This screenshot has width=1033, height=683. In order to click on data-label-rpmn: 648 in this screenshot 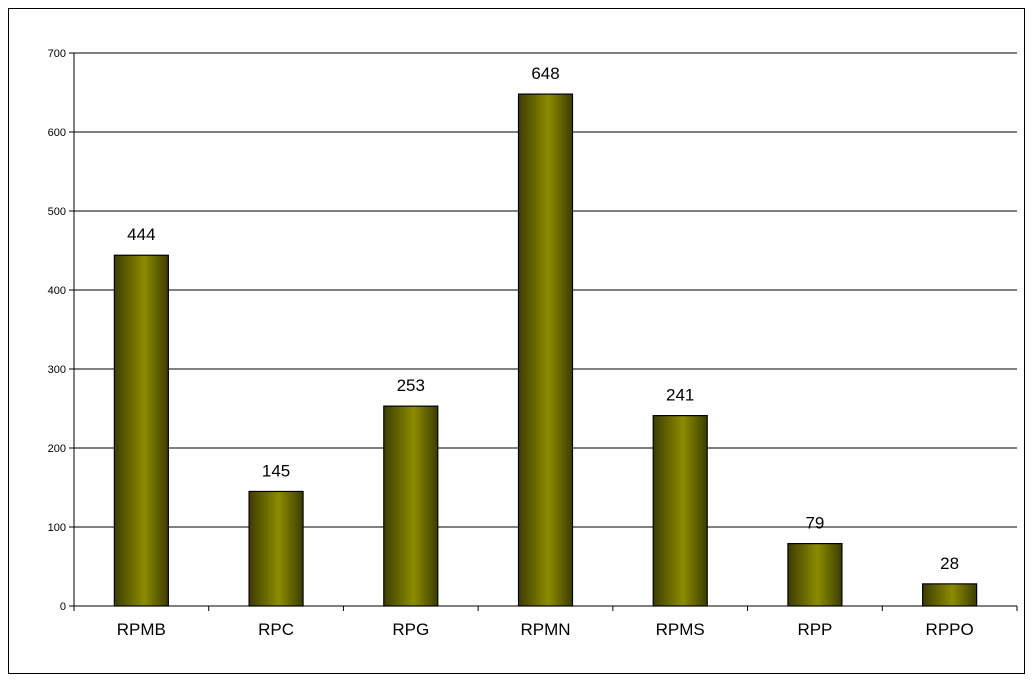, I will do `click(545, 73)`.